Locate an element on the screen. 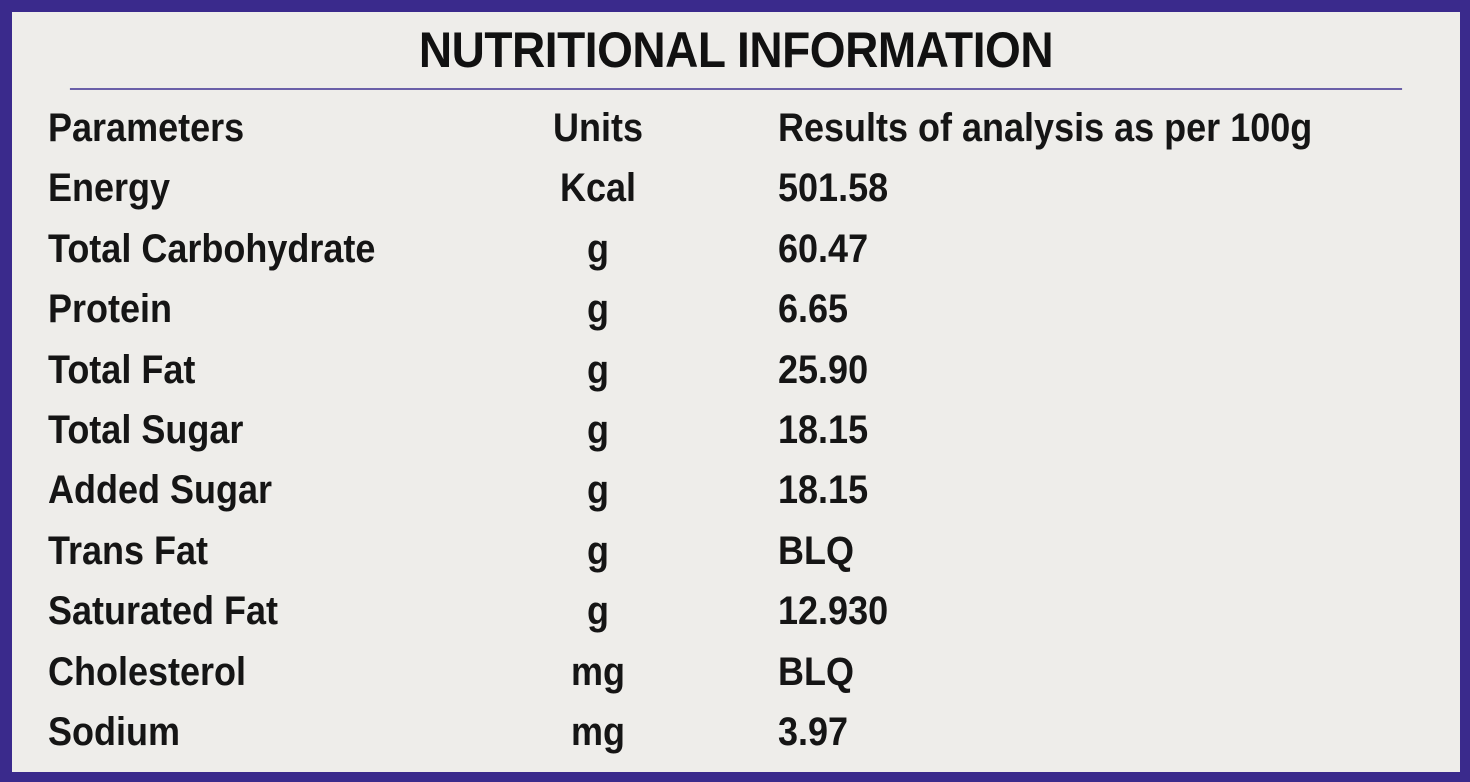 This screenshot has height=782, width=1470. row-result: 501.58 is located at coordinates (833, 188).